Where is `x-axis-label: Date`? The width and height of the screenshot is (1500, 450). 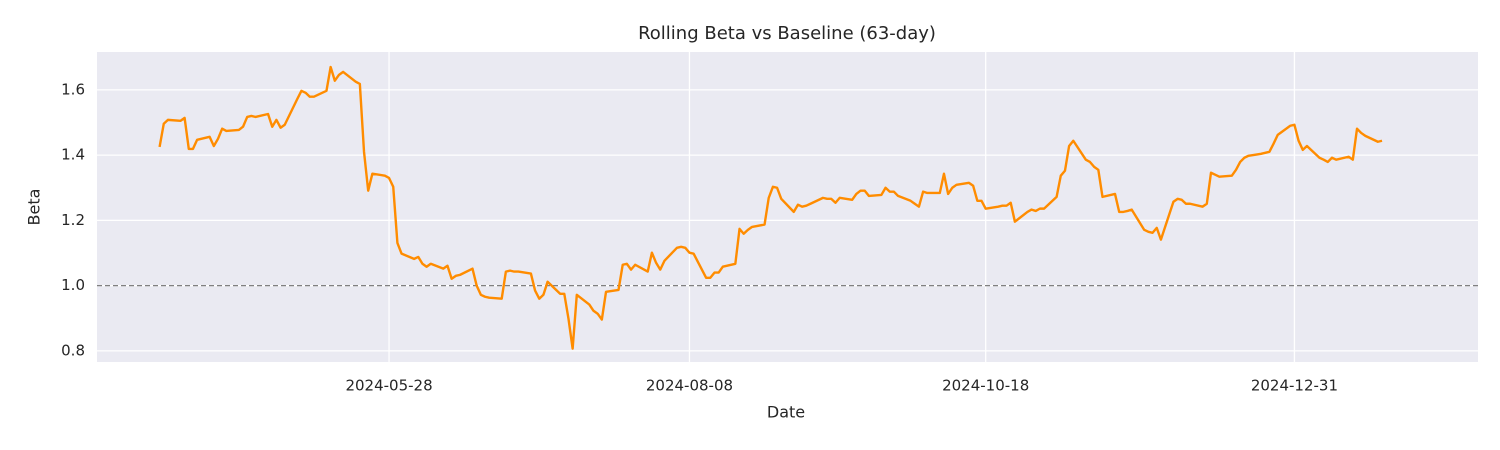
x-axis-label: Date is located at coordinates (786, 412).